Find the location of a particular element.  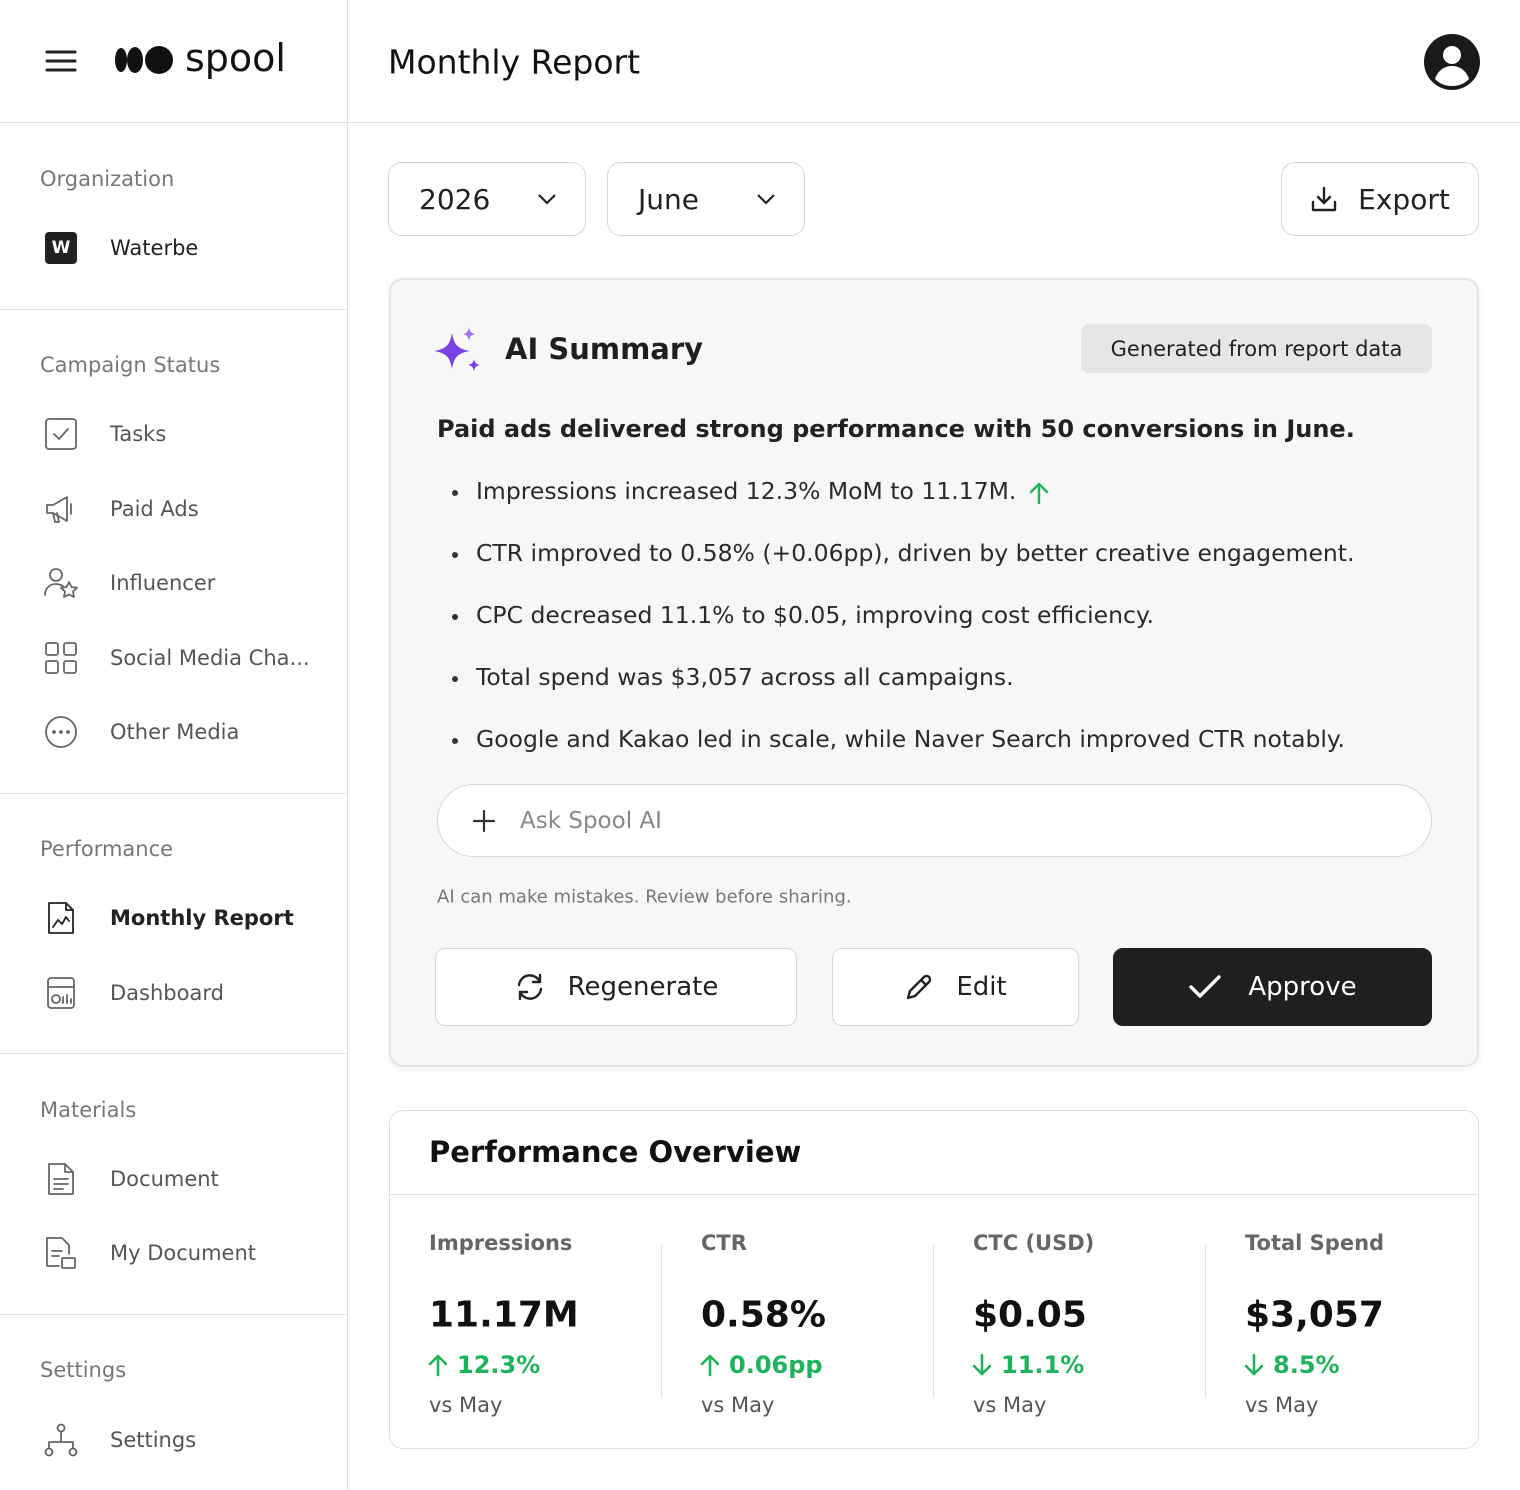

metric-change: 8.5% is located at coordinates (1291, 1365).